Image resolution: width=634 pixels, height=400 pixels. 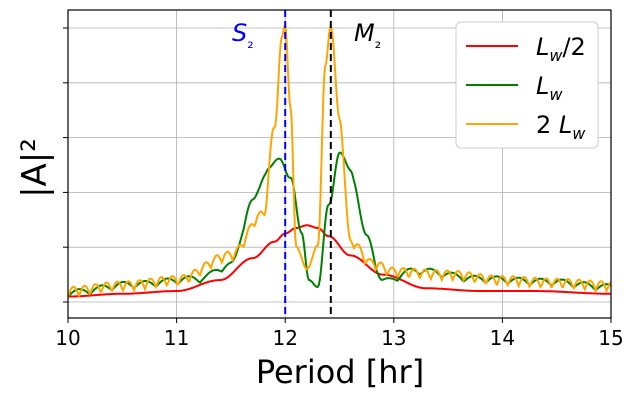 I want to click on x-tick-label: 10, so click(x=67, y=338).